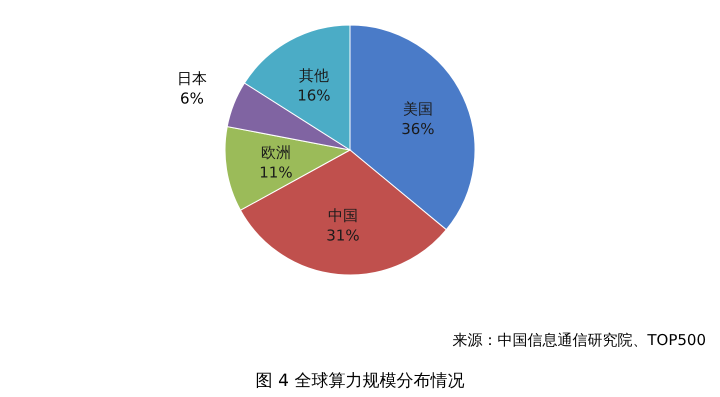  I want to click on data-label: 31%, so click(343, 235).